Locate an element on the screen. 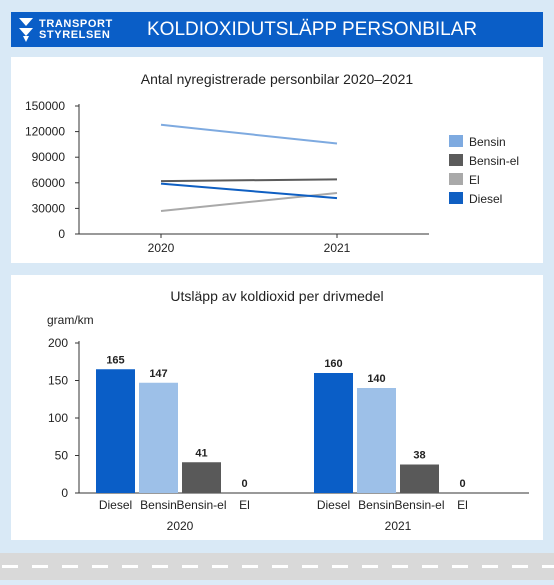  bar-value-label: 147 is located at coordinates (158, 374).